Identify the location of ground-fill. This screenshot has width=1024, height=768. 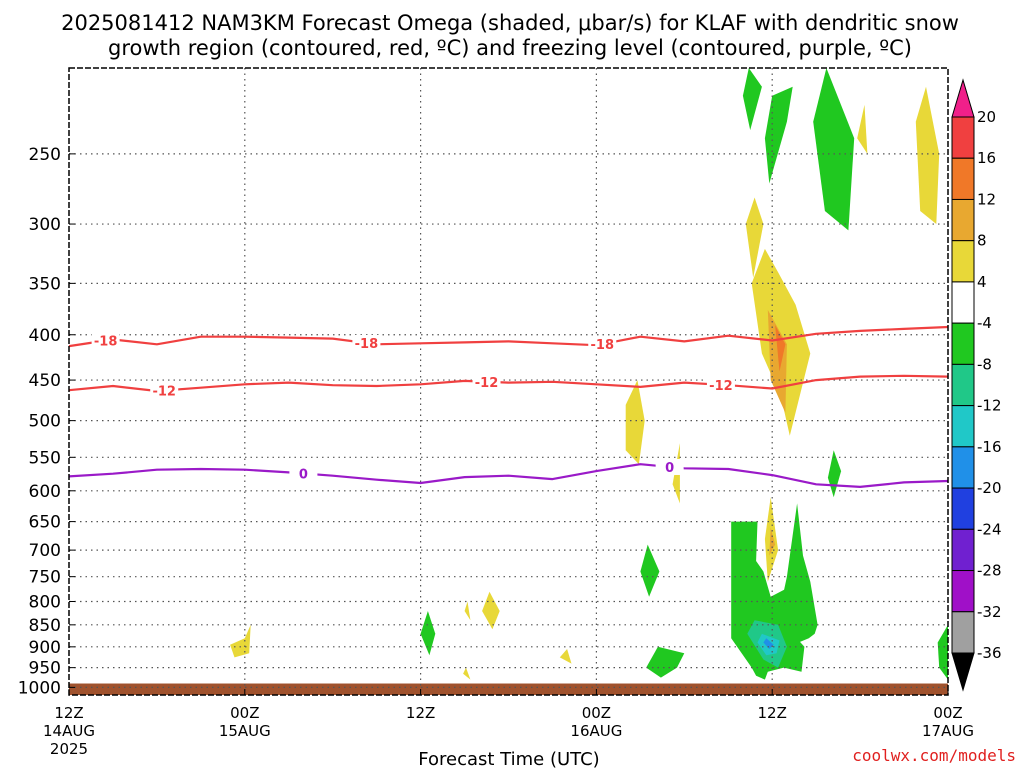
(508, 689).